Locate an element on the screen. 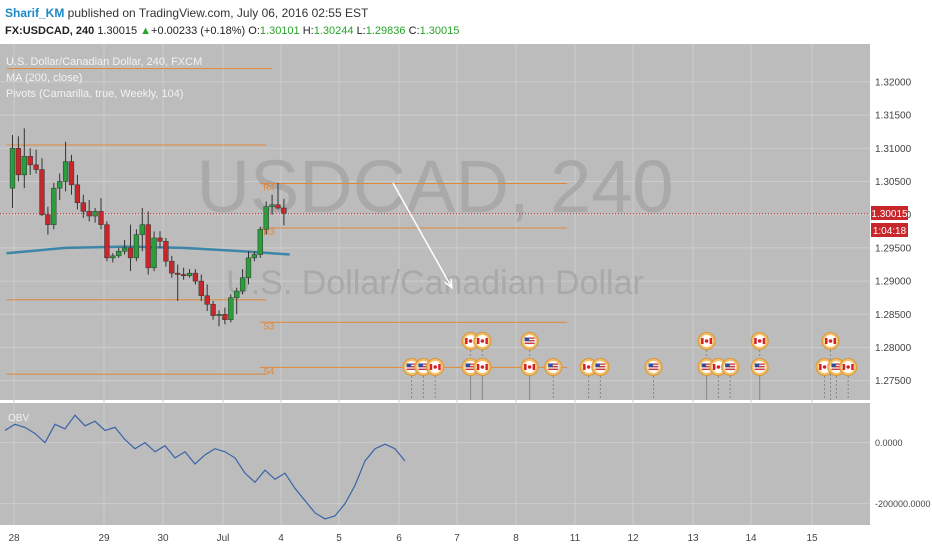 This screenshot has height=550, width=932. pivot-label: R4 is located at coordinates (269, 187).